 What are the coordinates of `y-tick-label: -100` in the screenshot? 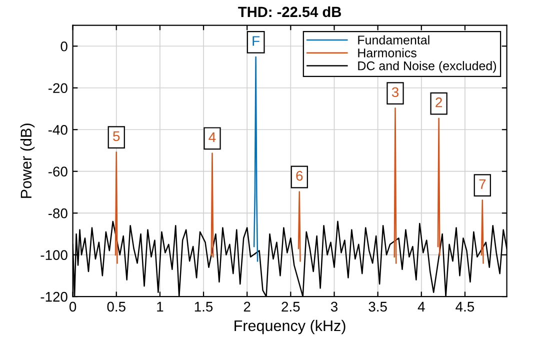 It's located at (54, 255).